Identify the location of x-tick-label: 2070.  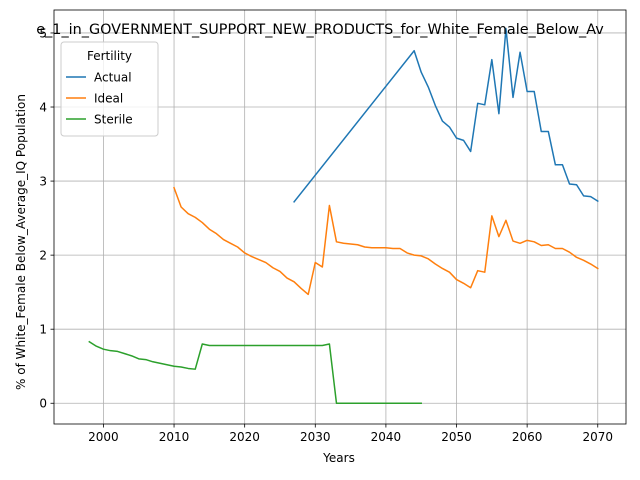
(597, 437).